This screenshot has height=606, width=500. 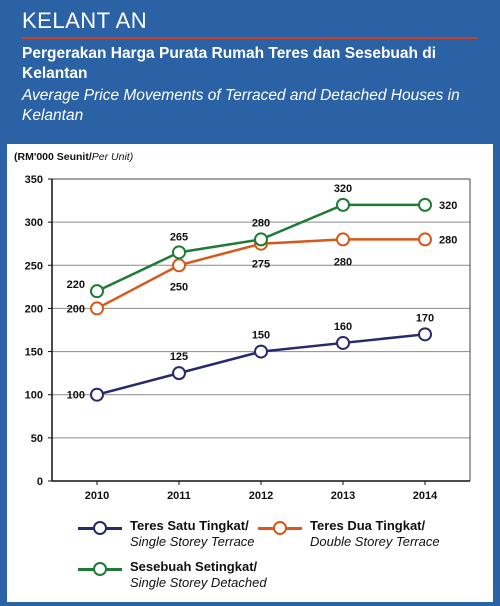 What do you see at coordinates (179, 237) in the screenshot?
I see `data-label-single-detached: 265` at bounding box center [179, 237].